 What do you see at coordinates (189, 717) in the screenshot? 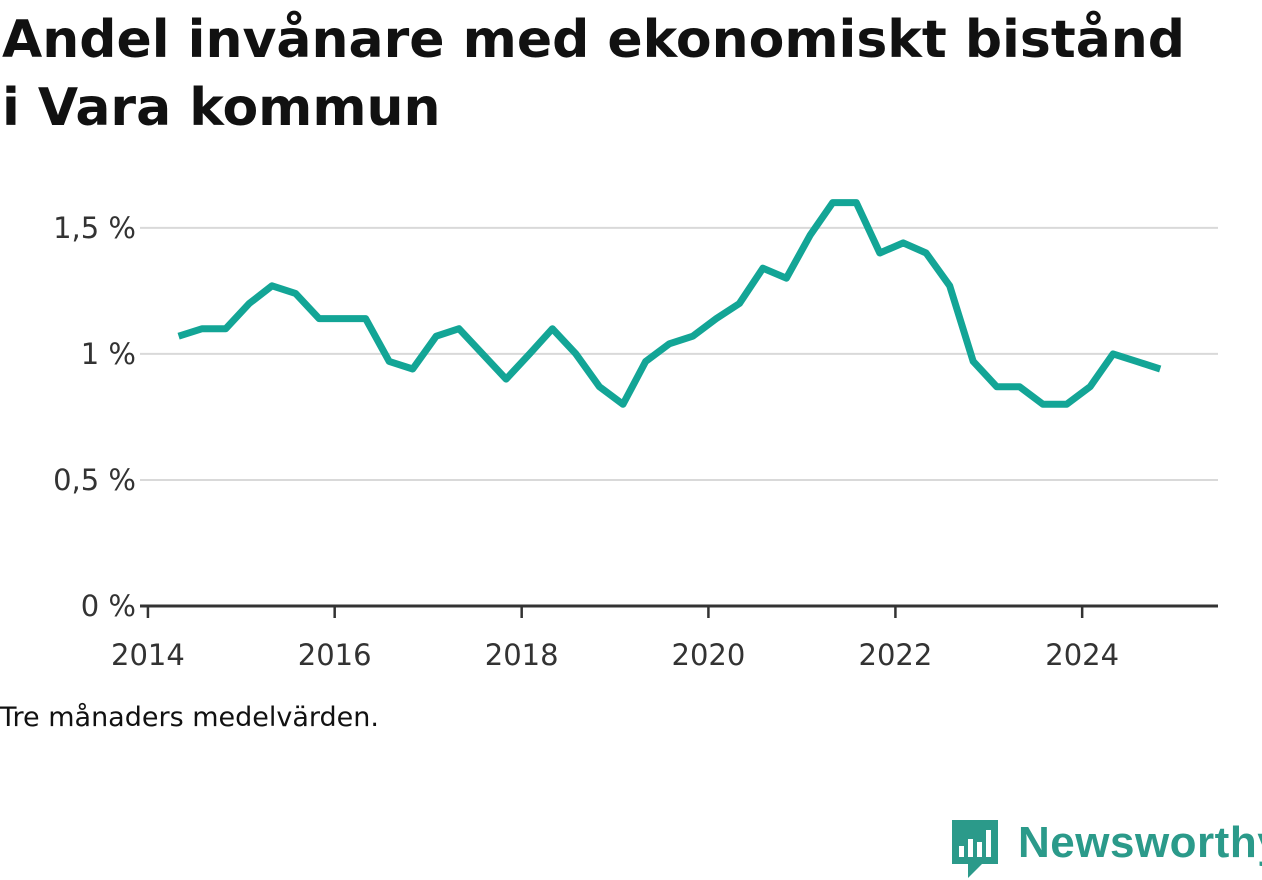
I see `footnote: Tre månaders medelvärden.` at bounding box center [189, 717].